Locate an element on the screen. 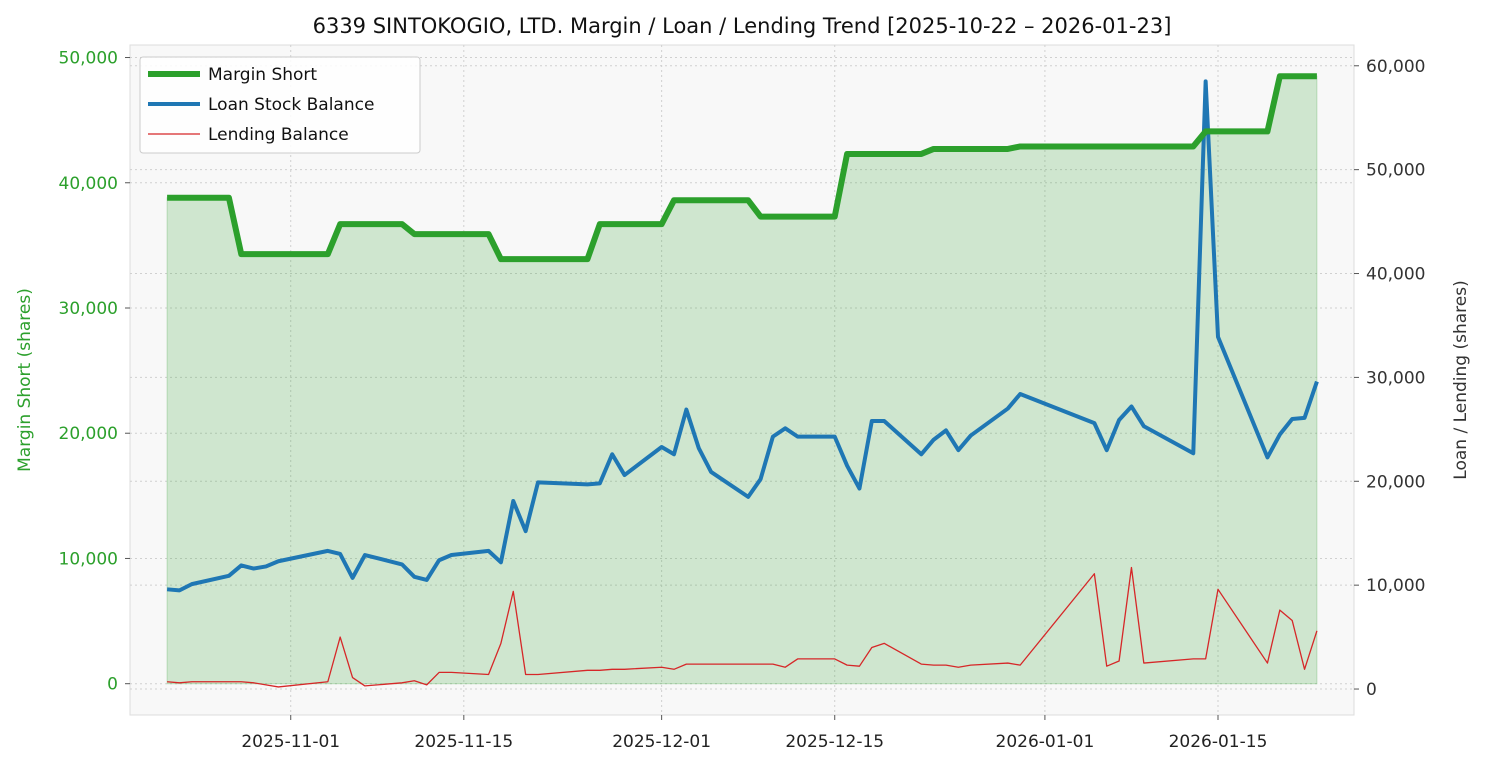 This screenshot has height=765, width=1485. x-tick-label-2026-01-15: 2026-01-15 is located at coordinates (1218, 742).